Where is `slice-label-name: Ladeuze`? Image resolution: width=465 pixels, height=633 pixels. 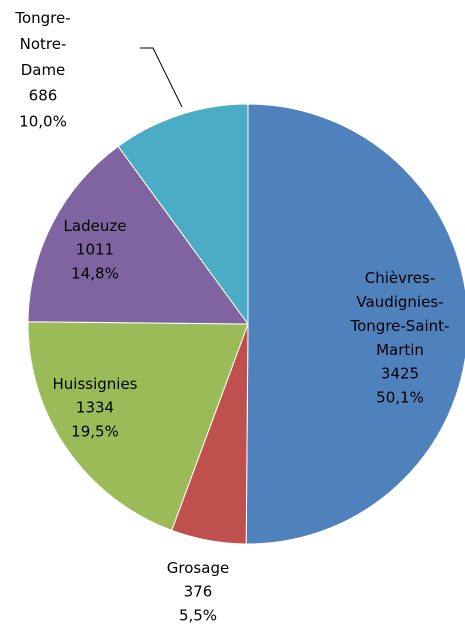
slice-label-name: Ladeuze is located at coordinates (95, 226).